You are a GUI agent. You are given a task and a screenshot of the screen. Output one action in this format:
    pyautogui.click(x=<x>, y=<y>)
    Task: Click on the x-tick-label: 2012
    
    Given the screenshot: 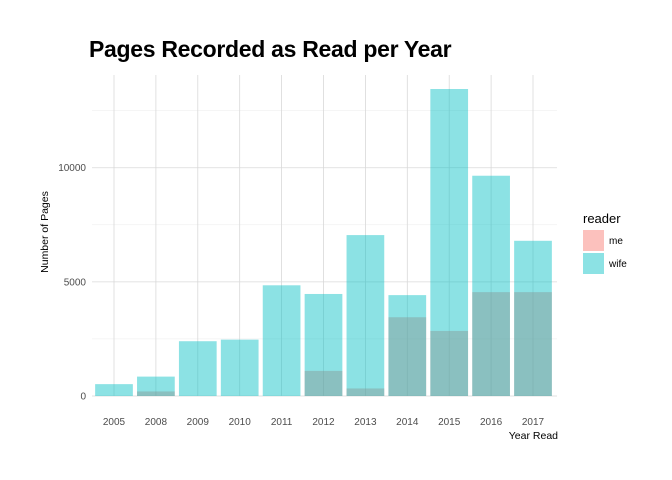 What is the action you would take?
    pyautogui.click(x=323, y=422)
    